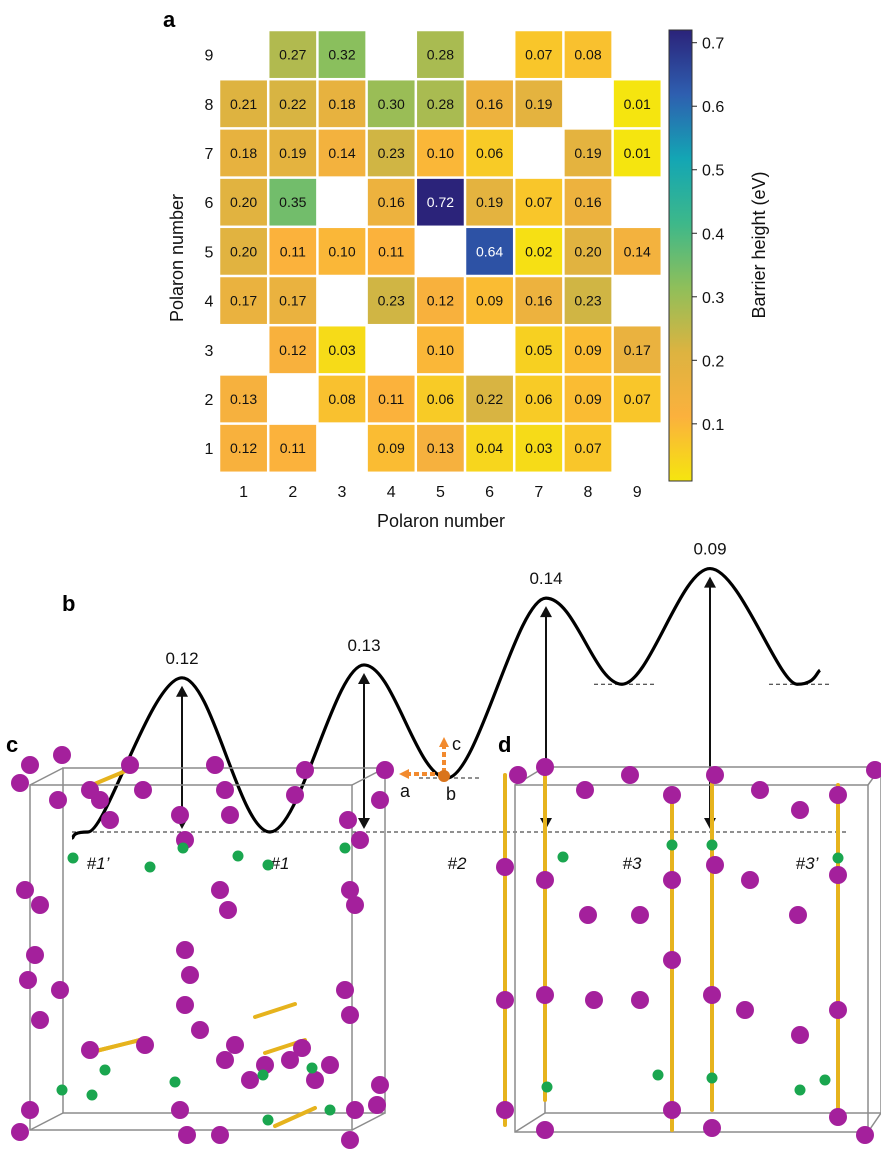  Describe the element at coordinates (456, 744) in the screenshot. I see `c-axis-label: c` at that location.